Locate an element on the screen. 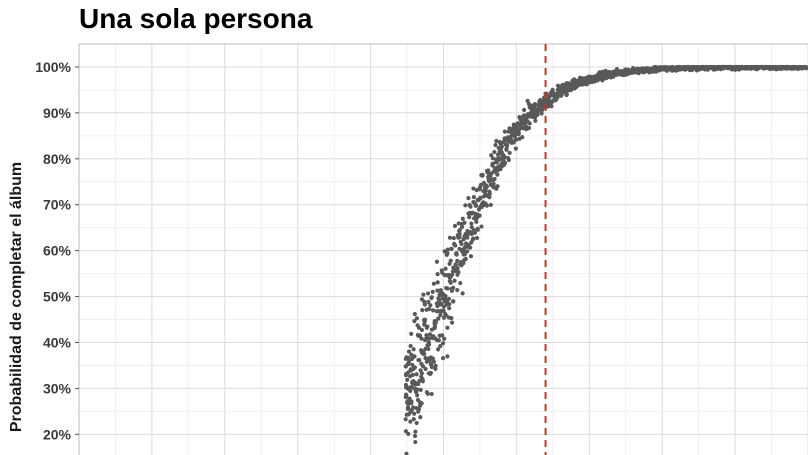 The height and width of the screenshot is (455, 808). y-axis-ticks: 20% 30% 40% 50% 60% 70% 80% 90% 100% is located at coordinates (57, 250).